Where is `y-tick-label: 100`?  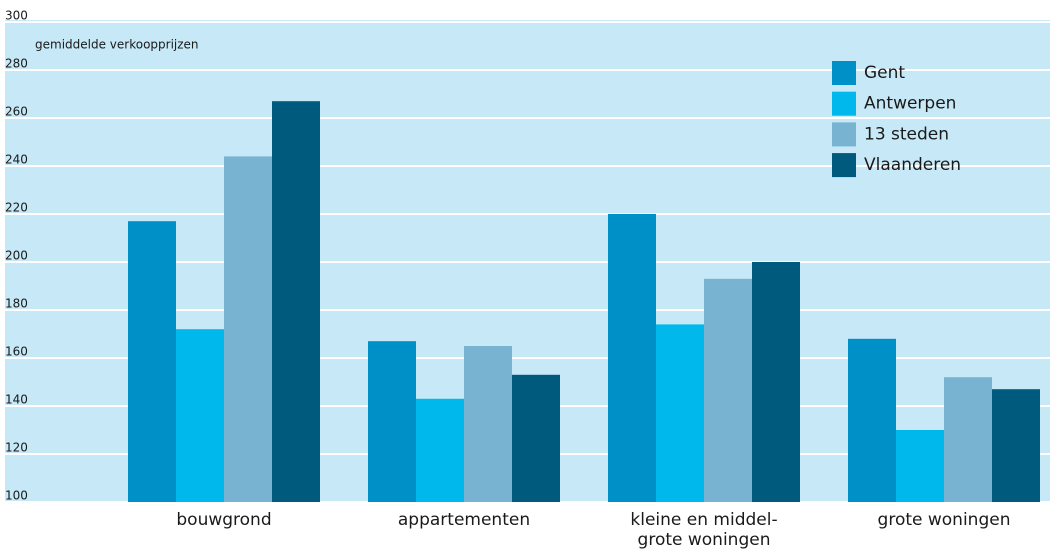 y-tick-label: 100 is located at coordinates (16, 496).